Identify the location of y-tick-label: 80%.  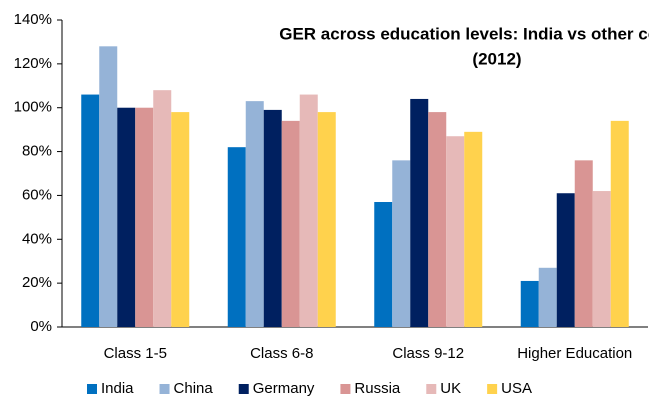
(37, 151).